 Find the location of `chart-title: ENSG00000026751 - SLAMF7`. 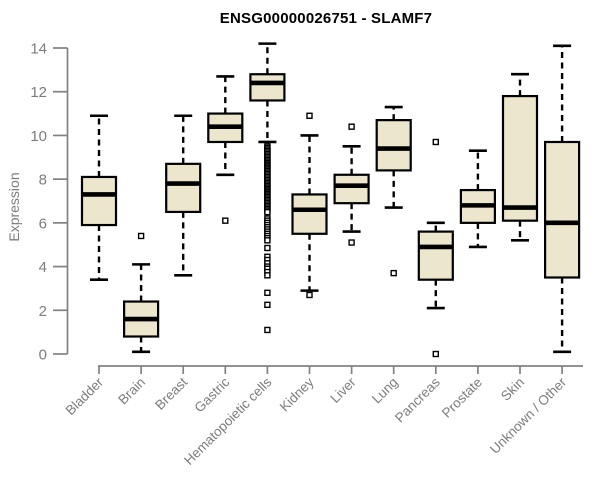

chart-title: ENSG00000026751 - SLAMF7 is located at coordinates (326, 18).